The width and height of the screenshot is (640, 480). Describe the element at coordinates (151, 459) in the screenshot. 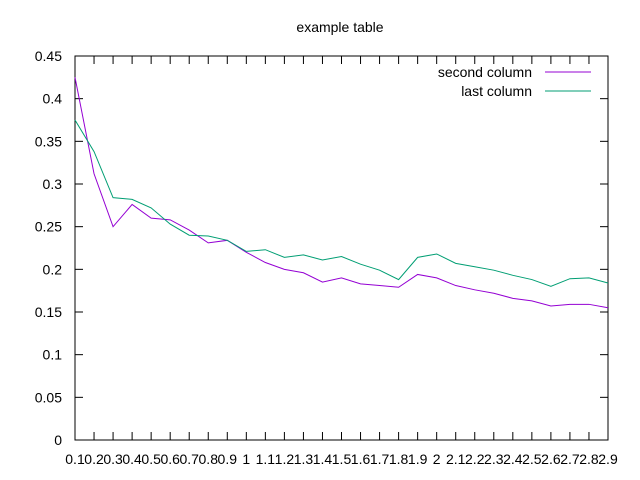

I see `x-tick-label: 0.5` at that location.